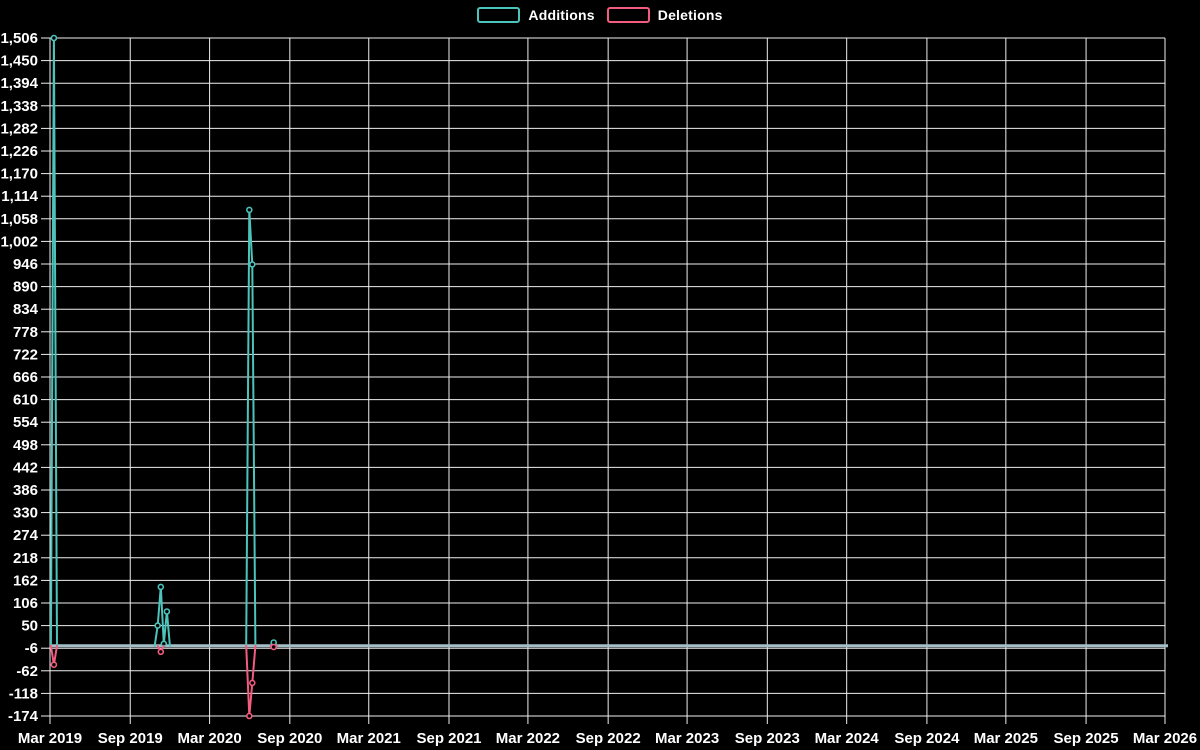  What do you see at coordinates (19, 38) in the screenshot?
I see `y-tick-label: 1,506` at bounding box center [19, 38].